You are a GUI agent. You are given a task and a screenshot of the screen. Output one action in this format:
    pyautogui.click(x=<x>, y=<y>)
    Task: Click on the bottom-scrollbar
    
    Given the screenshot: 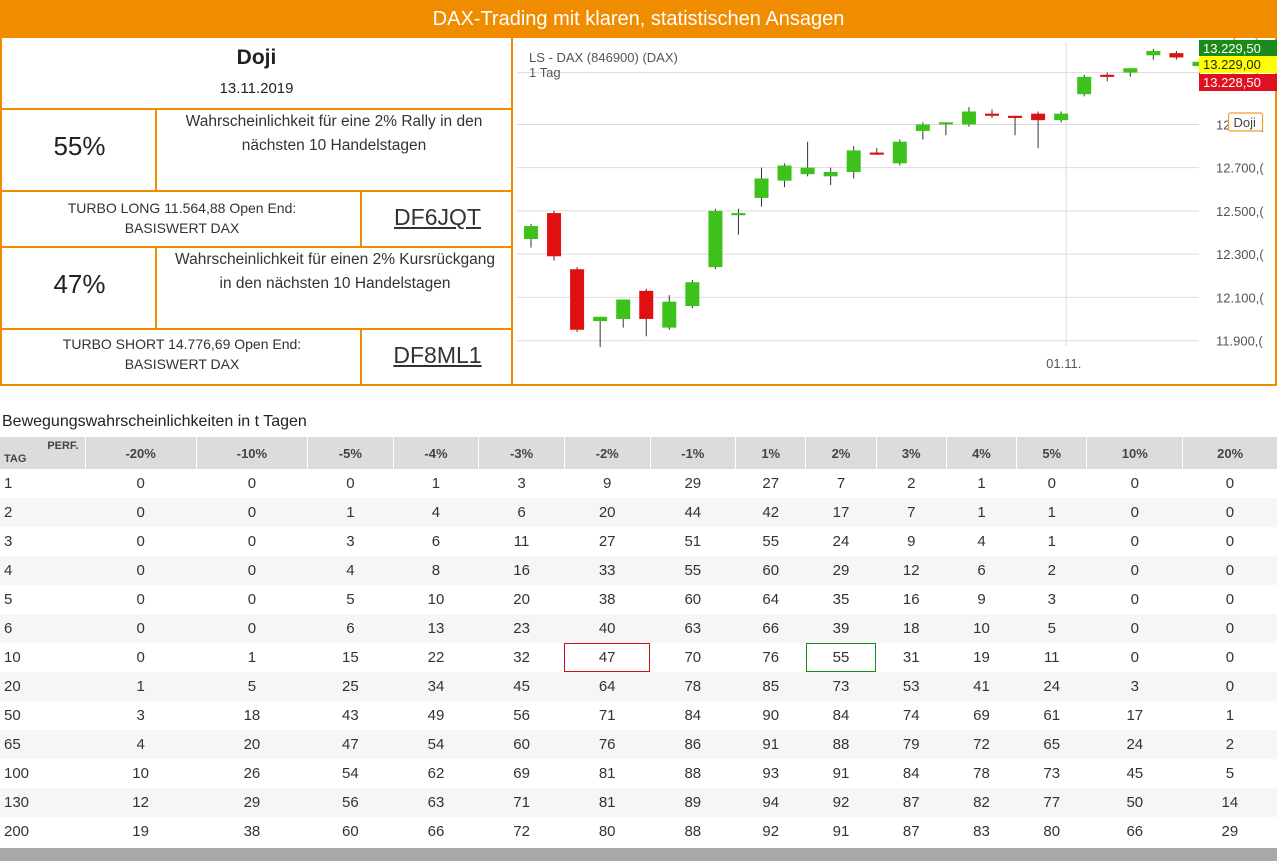 What is the action you would take?
    pyautogui.click(x=638, y=854)
    